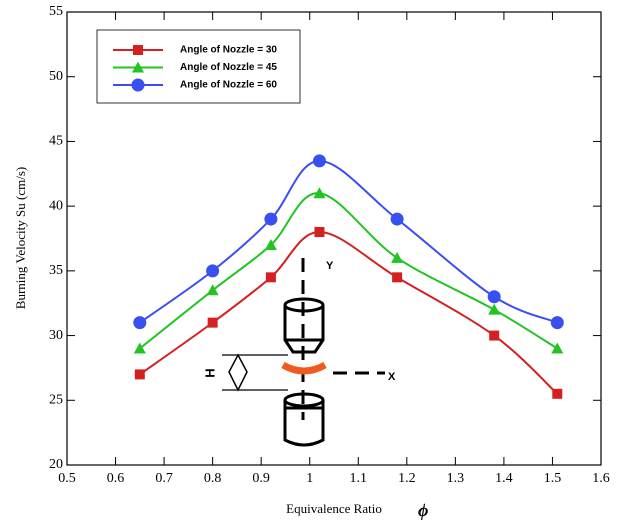 The image size is (617, 524). I want to click on x-tick-label: 0.5, so click(67, 478).